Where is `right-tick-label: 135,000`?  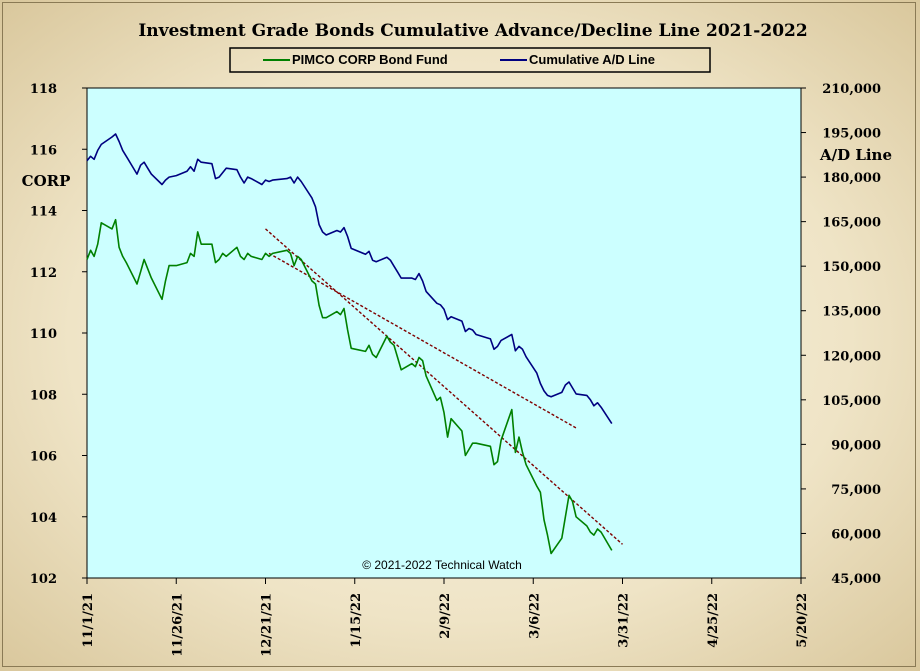
right-tick-label: 135,000 is located at coordinates (851, 312).